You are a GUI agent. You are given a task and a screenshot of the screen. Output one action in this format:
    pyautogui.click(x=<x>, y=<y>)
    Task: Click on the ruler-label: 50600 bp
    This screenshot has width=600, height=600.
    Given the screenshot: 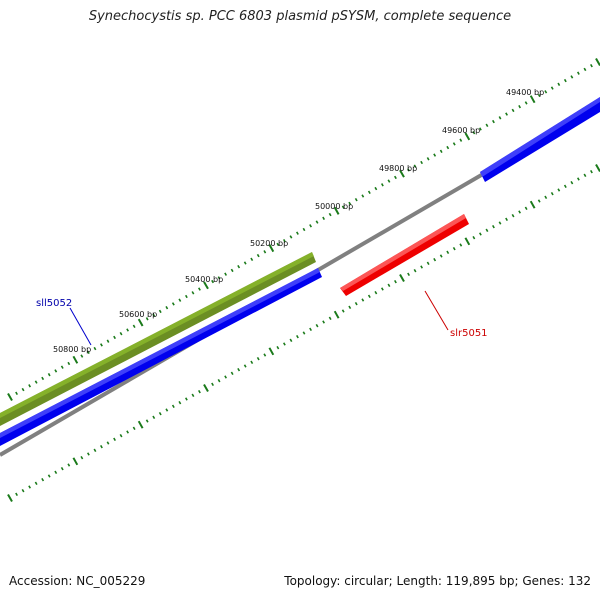 What is the action you would take?
    pyautogui.click(x=138, y=314)
    